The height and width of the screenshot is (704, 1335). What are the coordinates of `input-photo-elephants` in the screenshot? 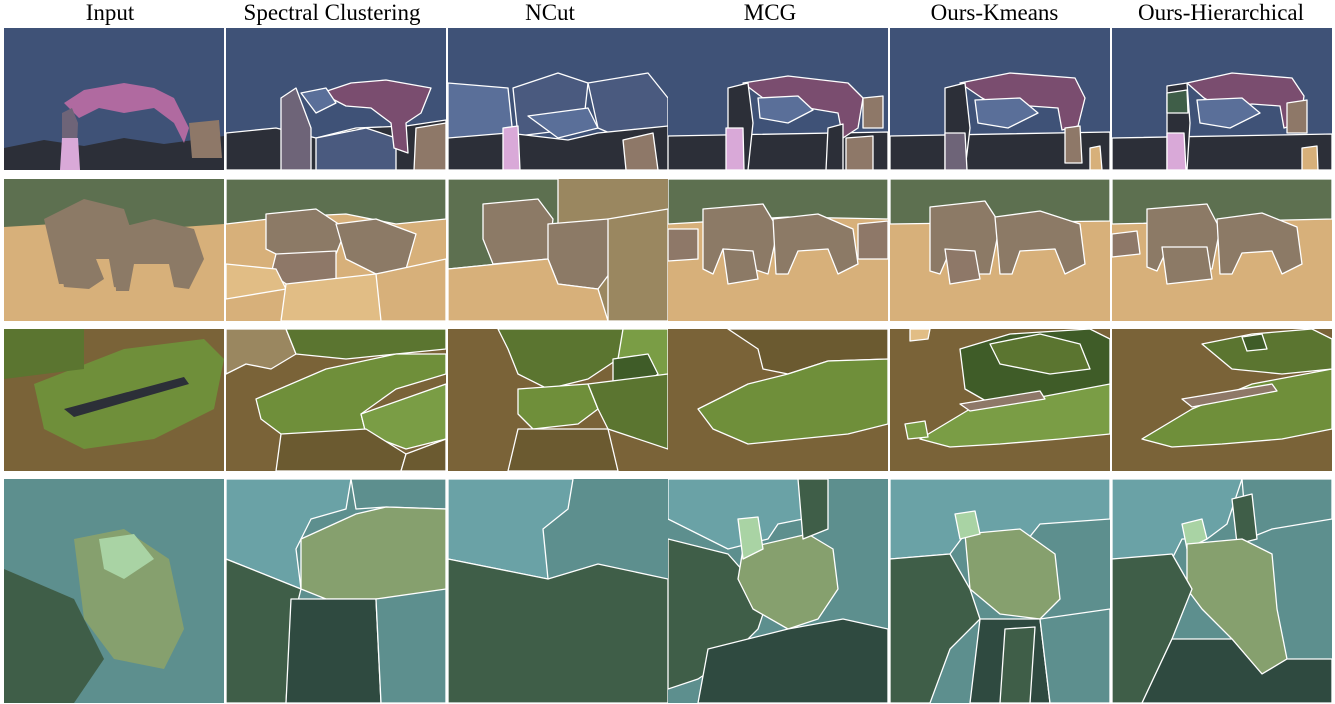 It's located at (114, 250).